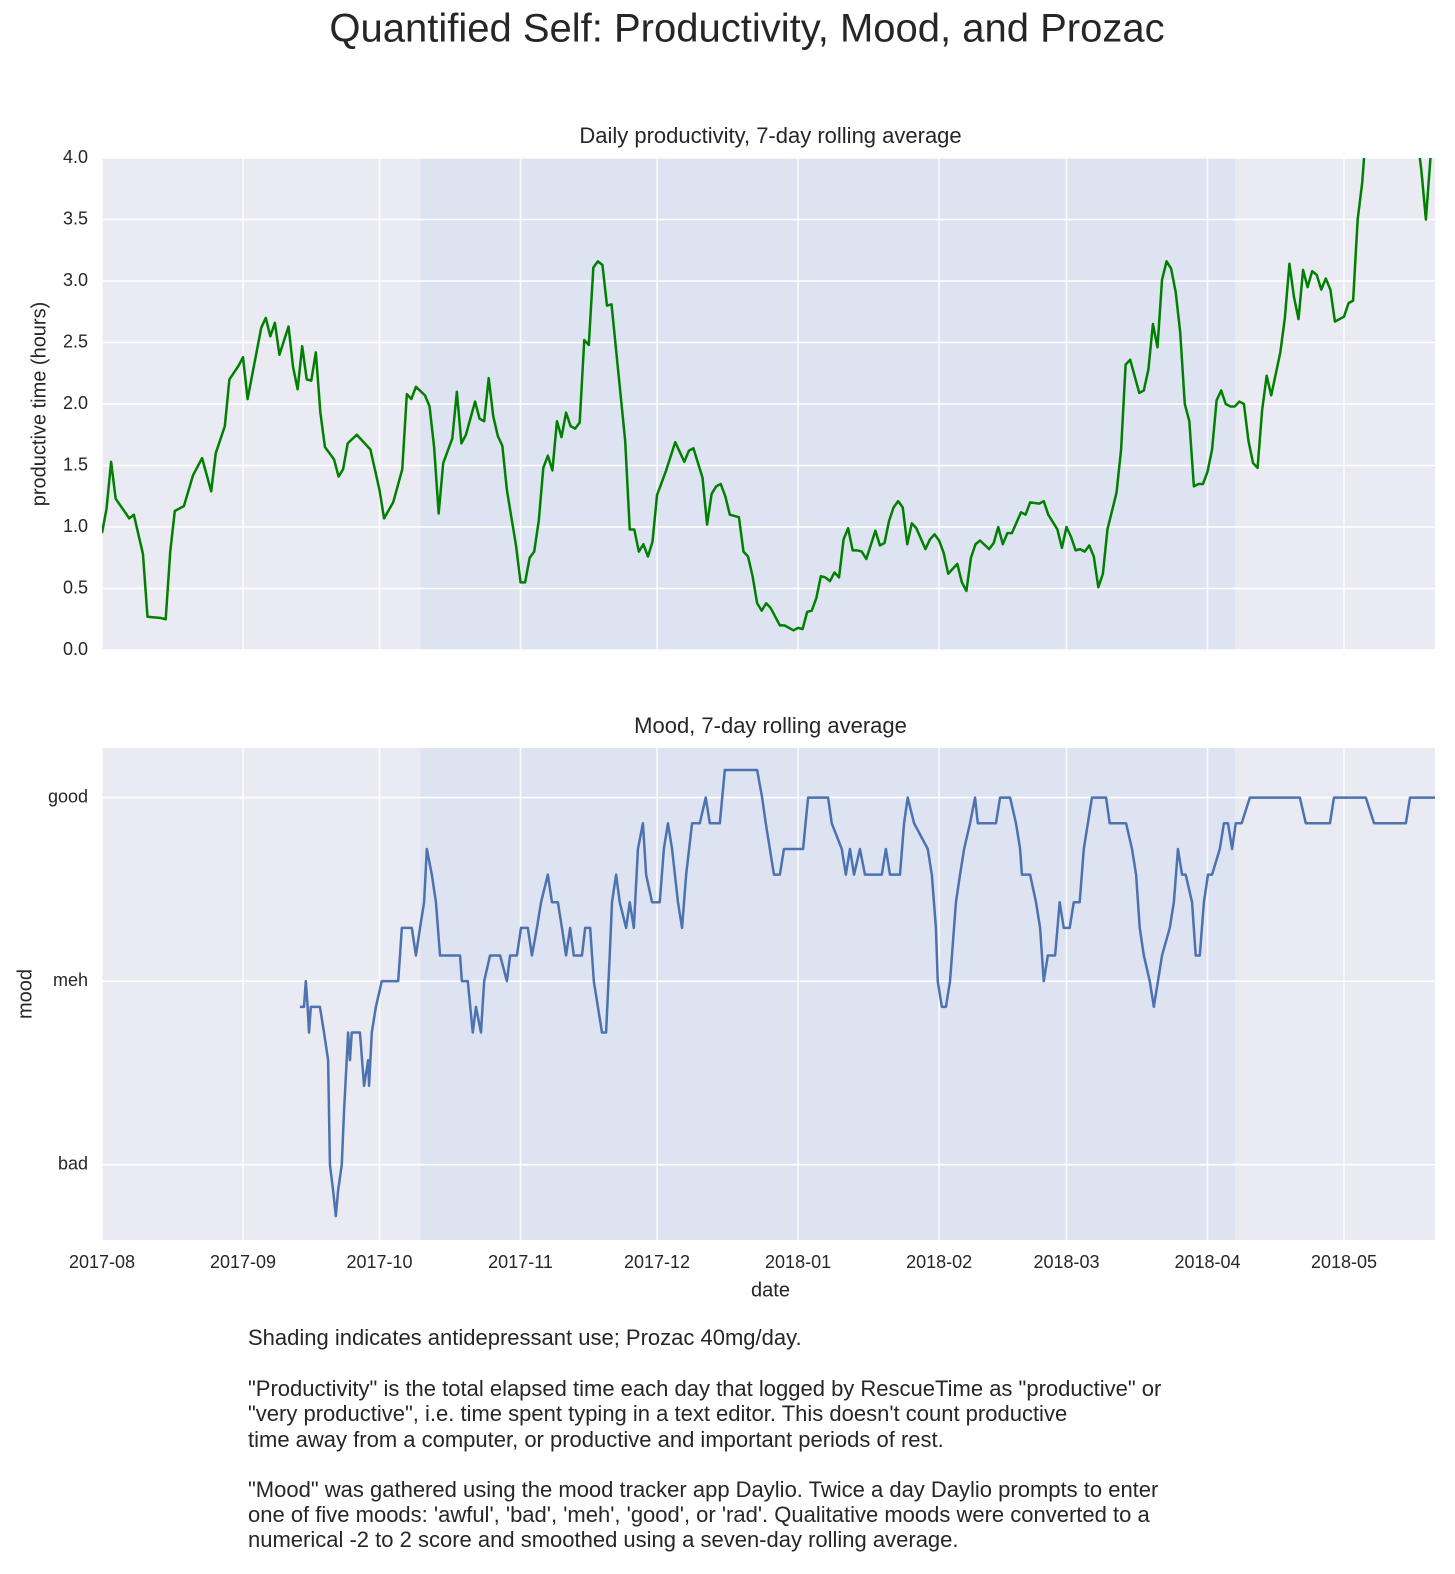 Image resolution: width=1455 pixels, height=1574 pixels. What do you see at coordinates (520, 1262) in the screenshot?
I see `x-tick-label: 2017-11` at bounding box center [520, 1262].